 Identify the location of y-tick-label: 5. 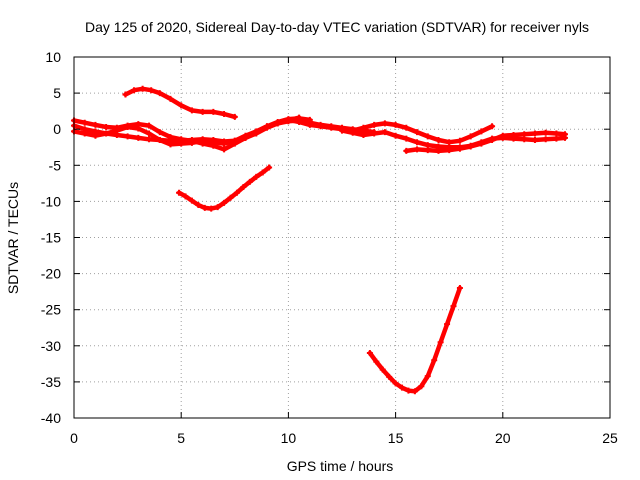
(57, 93).